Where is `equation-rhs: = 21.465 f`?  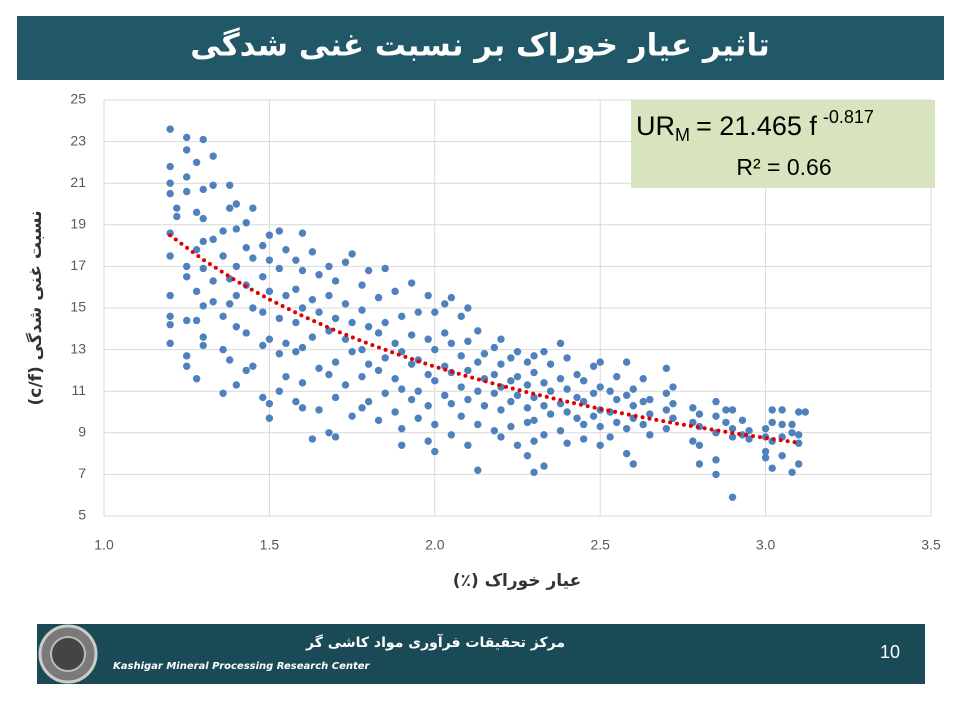
equation-rhs: = 21.465 f is located at coordinates (756, 126).